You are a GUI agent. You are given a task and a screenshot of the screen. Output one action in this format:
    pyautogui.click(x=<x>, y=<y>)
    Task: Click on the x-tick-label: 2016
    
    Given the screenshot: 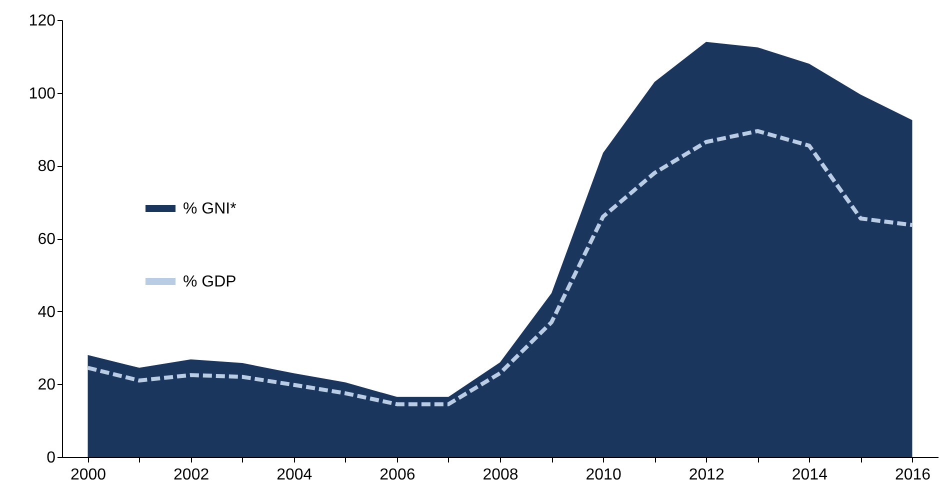 What is the action you would take?
    pyautogui.click(x=912, y=475)
    